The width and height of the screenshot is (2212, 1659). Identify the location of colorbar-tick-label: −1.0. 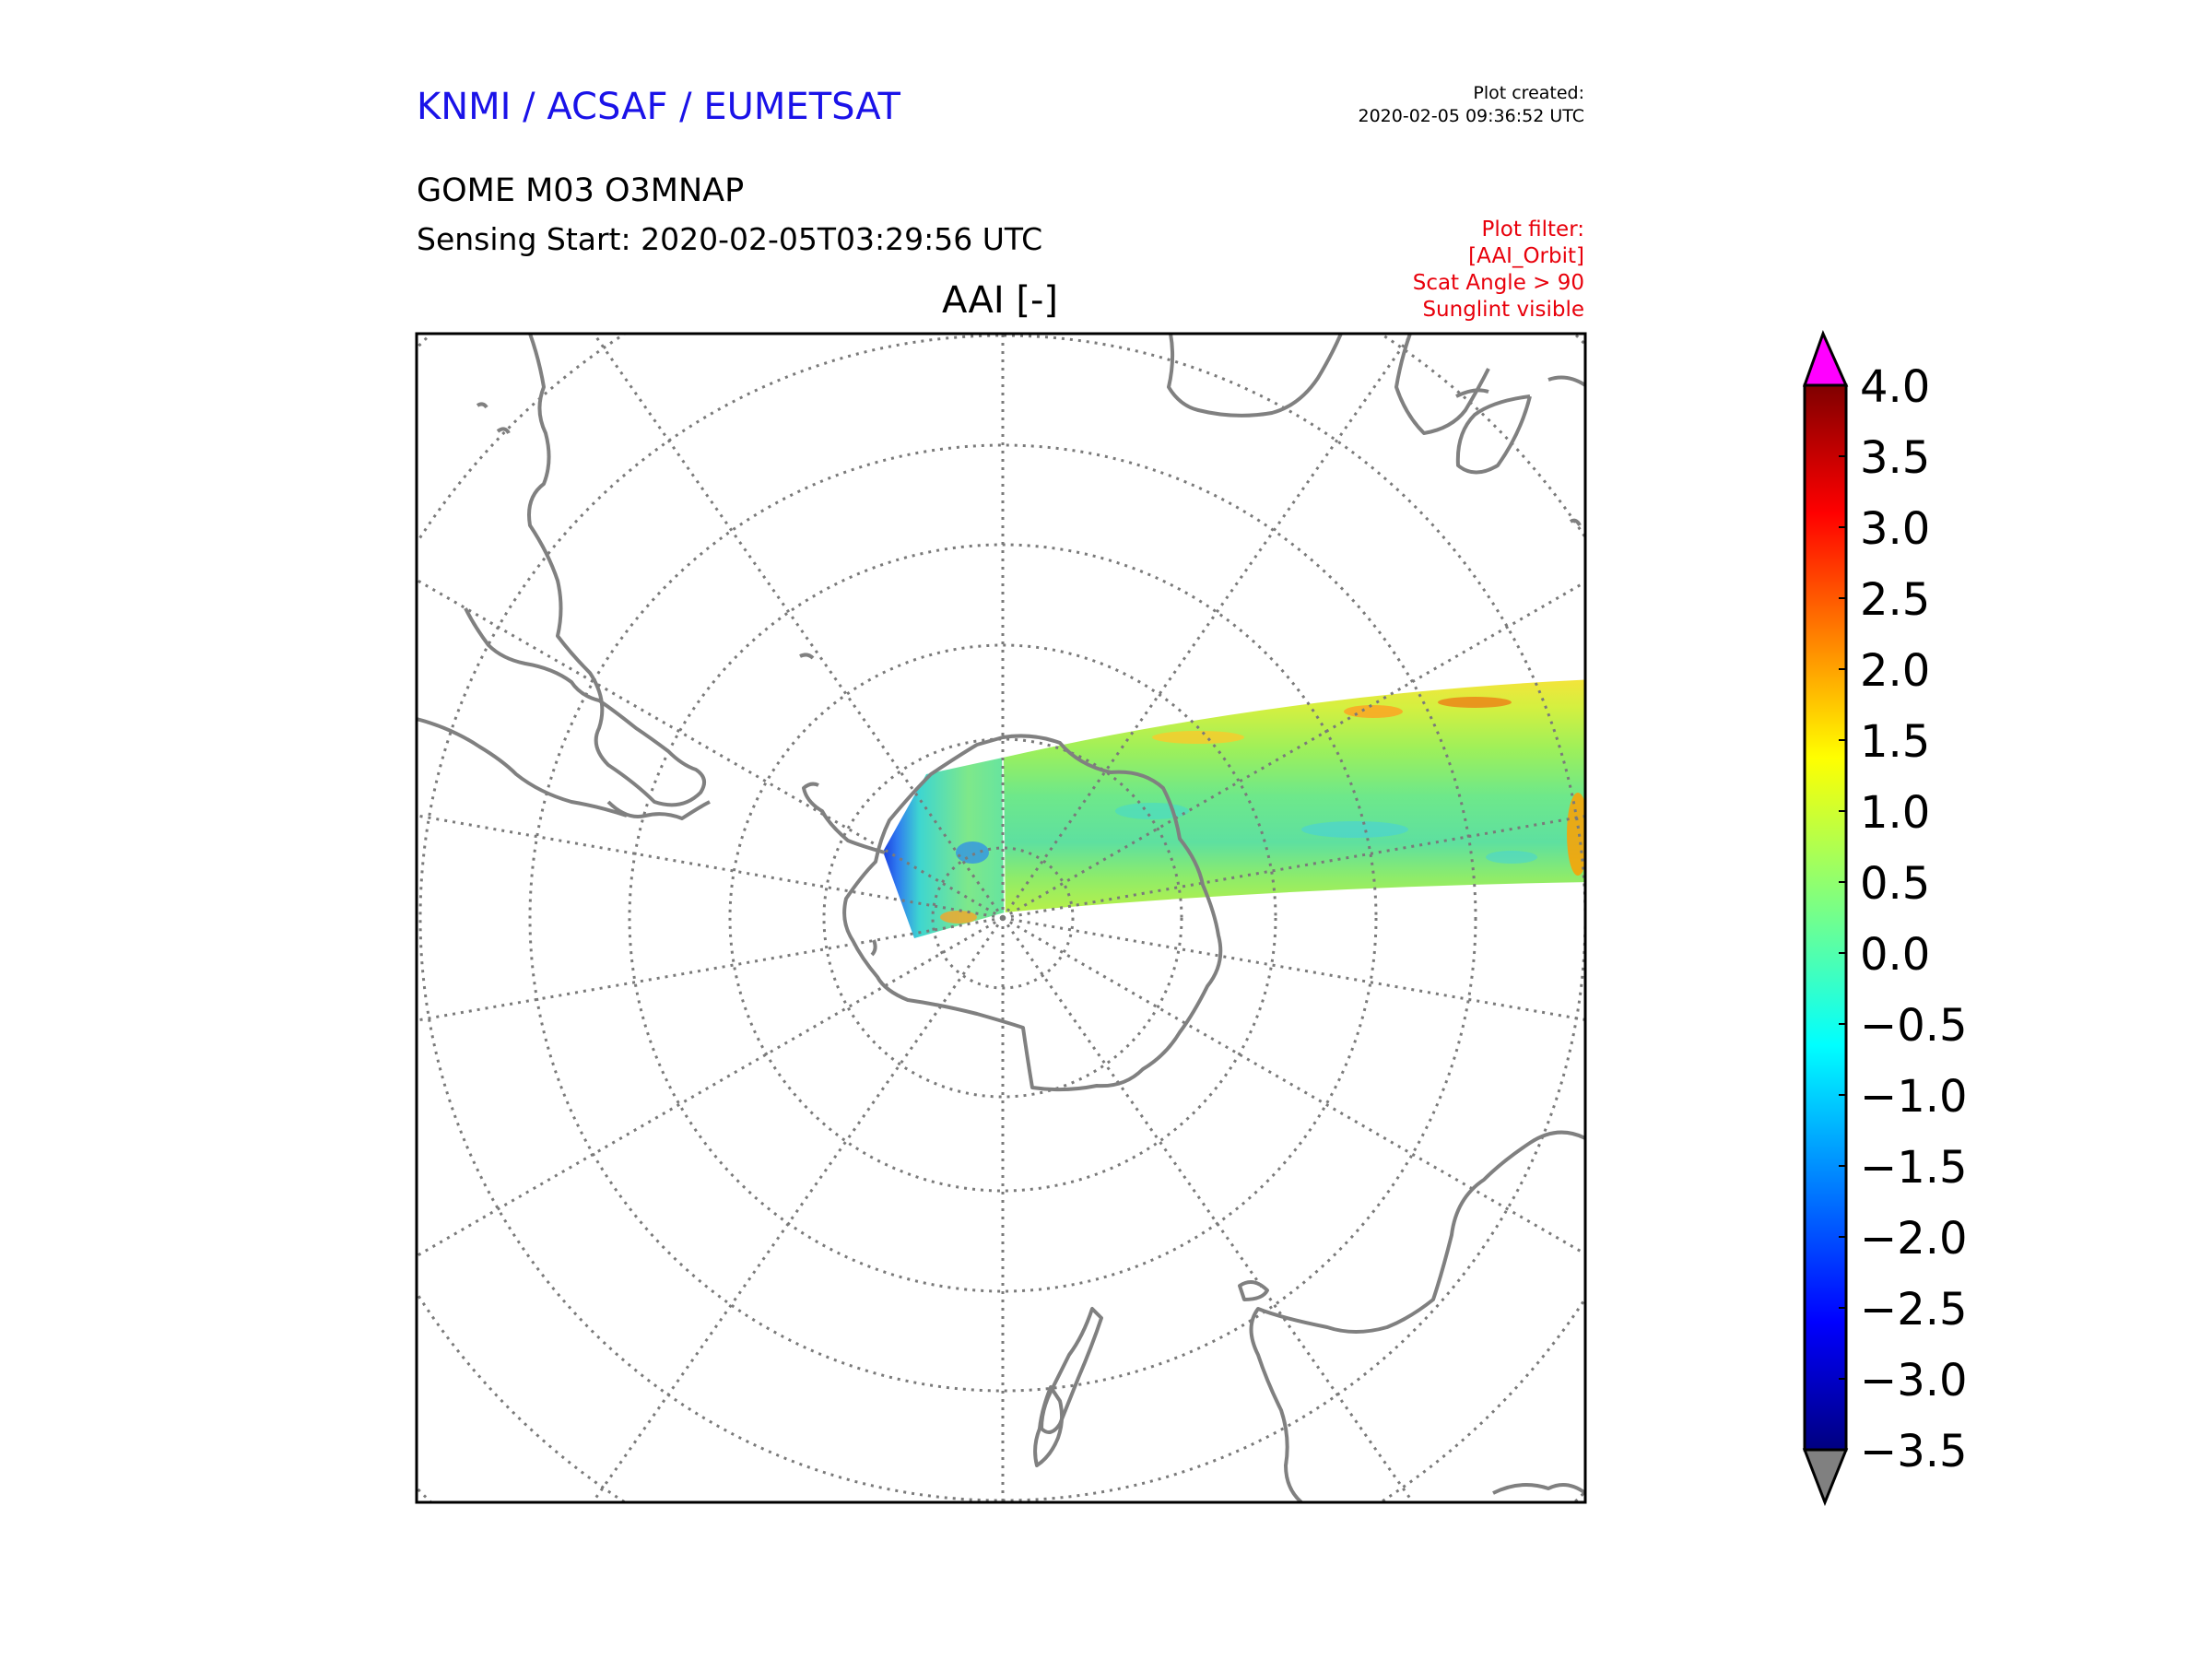
(1914, 1097).